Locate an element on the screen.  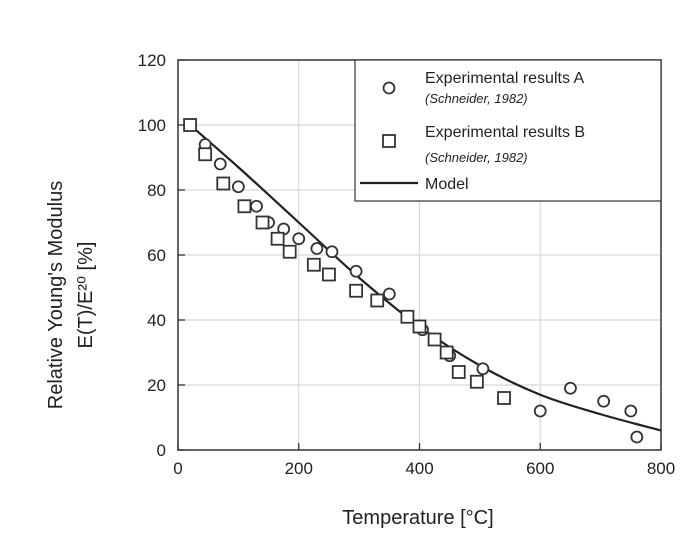
legend-source-b: (Schneider, 1982) is located at coordinates (476, 157).